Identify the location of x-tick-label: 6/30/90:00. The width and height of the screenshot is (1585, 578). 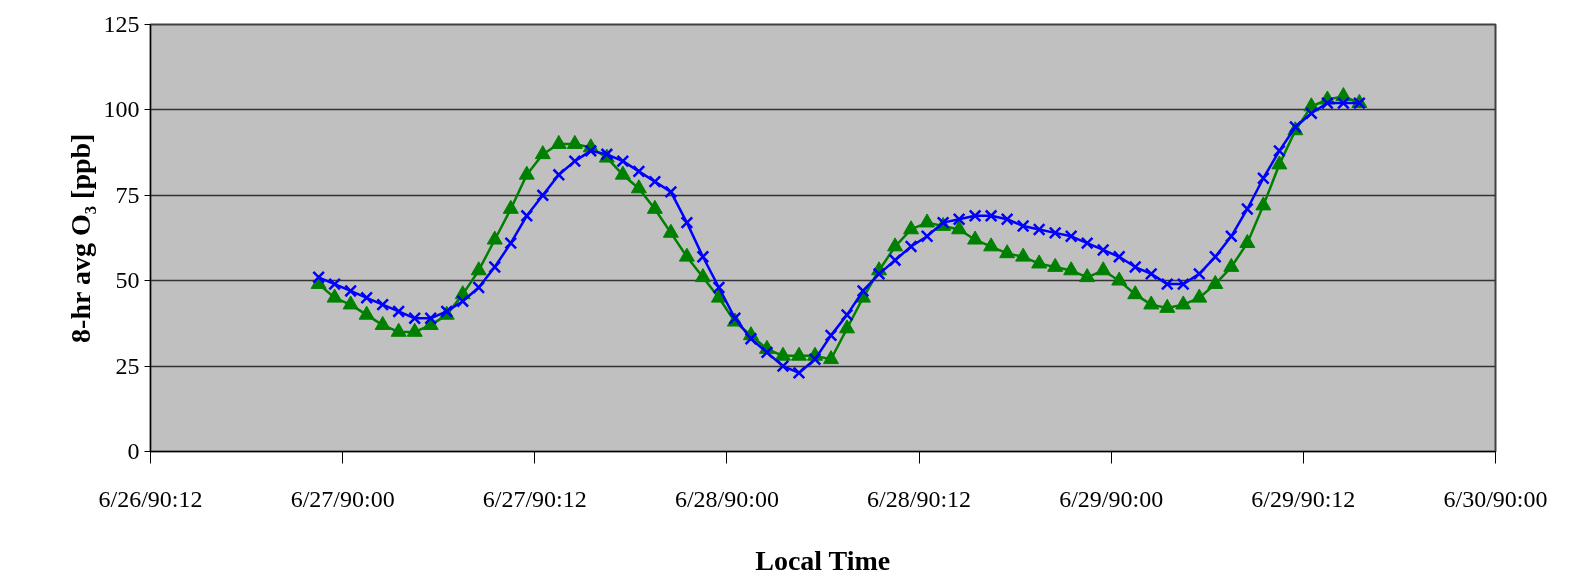
(1495, 498).